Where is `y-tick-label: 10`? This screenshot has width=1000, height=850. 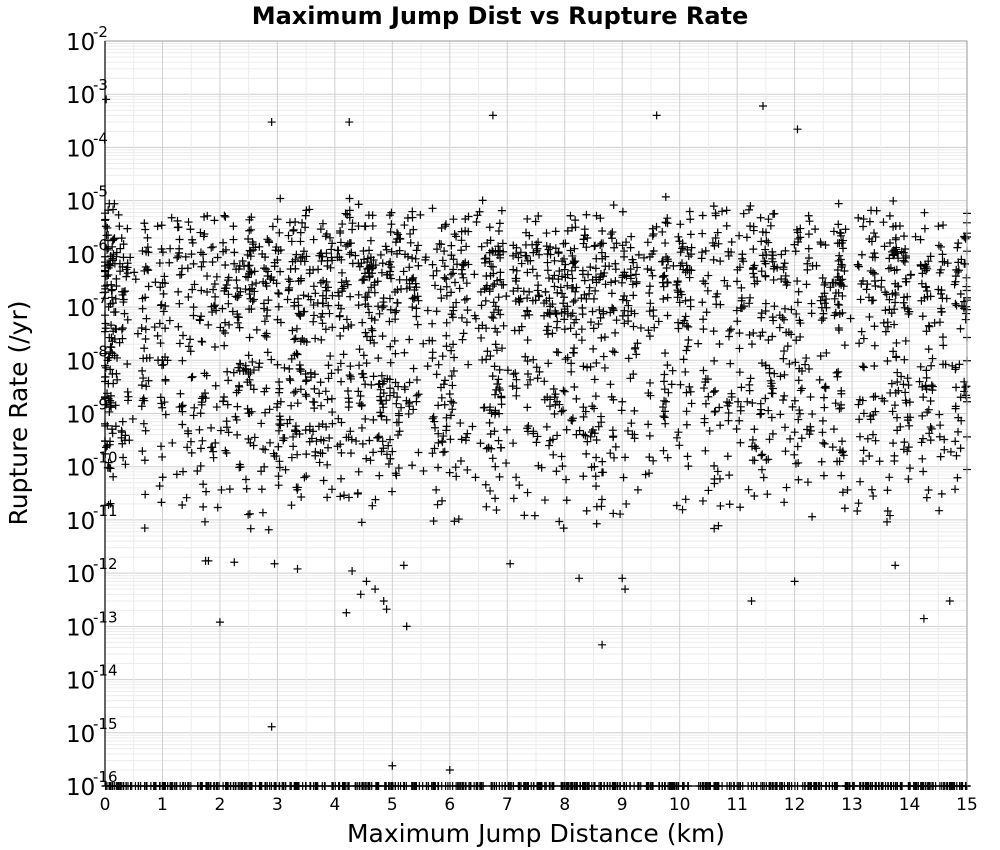
y-tick-label: 10 is located at coordinates (80, 43).